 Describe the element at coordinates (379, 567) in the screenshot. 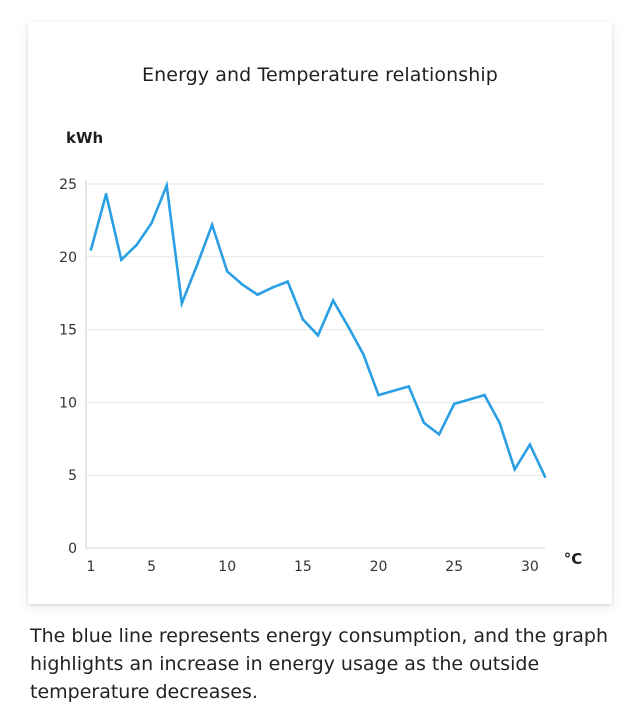

I see `x-tick-label: 20` at that location.